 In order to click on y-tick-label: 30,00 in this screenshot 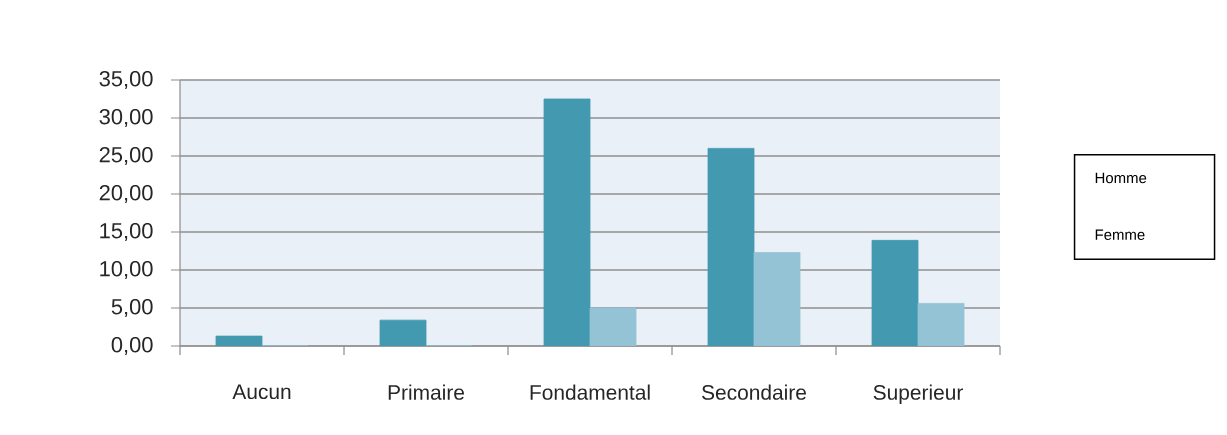, I will do `click(126, 118)`.